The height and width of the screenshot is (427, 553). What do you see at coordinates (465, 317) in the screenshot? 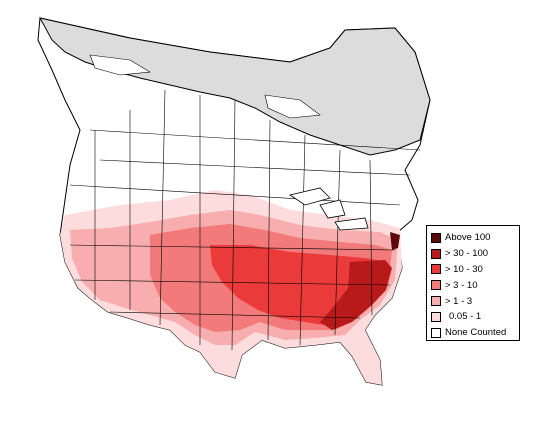
I see `legend-label: 0.05 - 1` at bounding box center [465, 317].